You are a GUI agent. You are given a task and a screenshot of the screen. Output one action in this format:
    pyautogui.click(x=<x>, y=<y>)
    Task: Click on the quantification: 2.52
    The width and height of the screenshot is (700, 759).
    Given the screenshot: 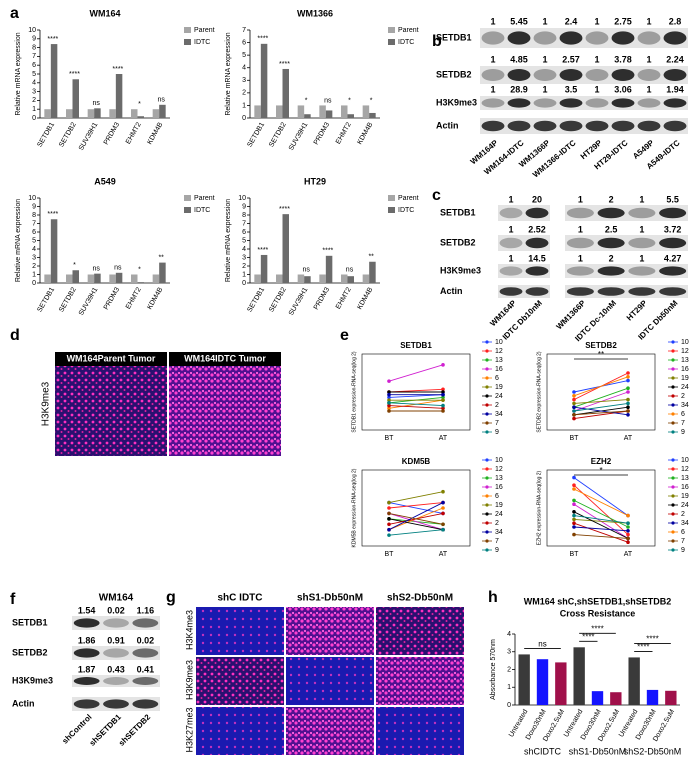 What is the action you would take?
    pyautogui.click(x=537, y=229)
    